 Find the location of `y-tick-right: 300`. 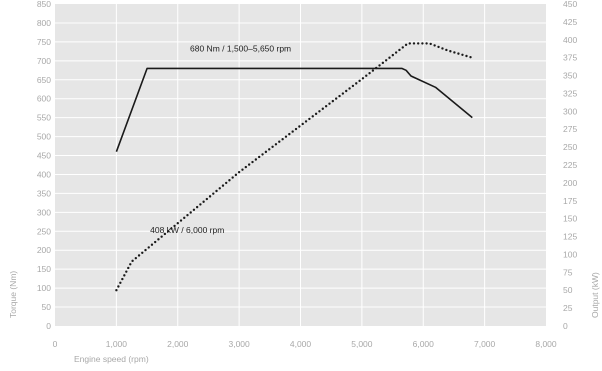

y-tick-right: 300 is located at coordinates (570, 111).